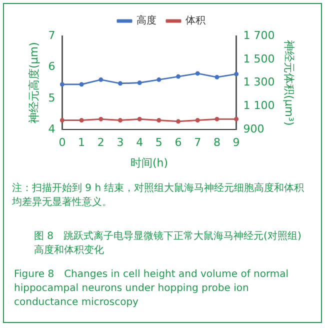  I want to click on legend-label: 体积, so click(196, 20).